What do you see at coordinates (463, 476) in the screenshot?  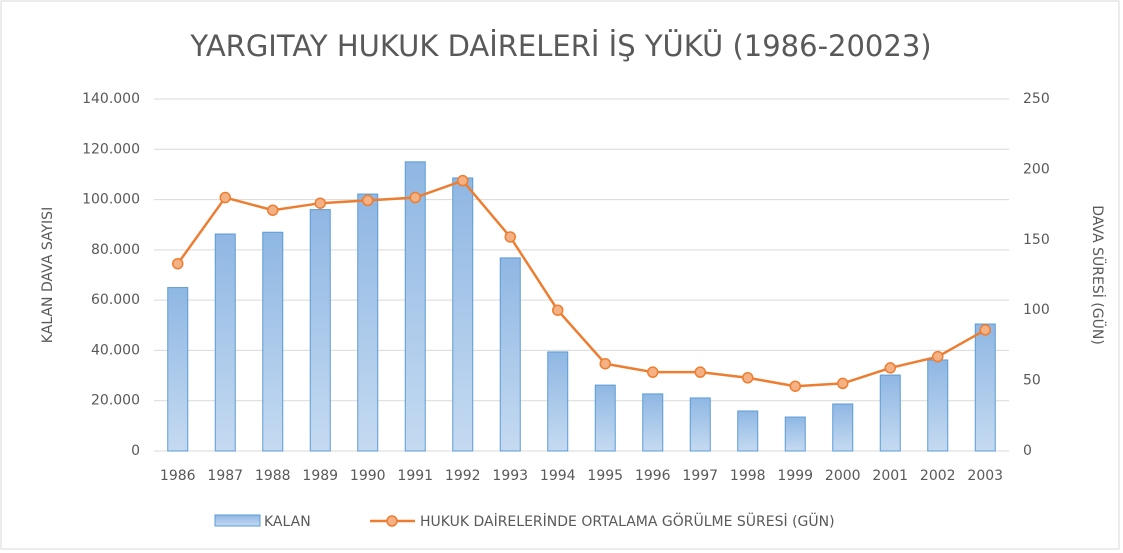 I see `x-tick-label: 1992` at bounding box center [463, 476].